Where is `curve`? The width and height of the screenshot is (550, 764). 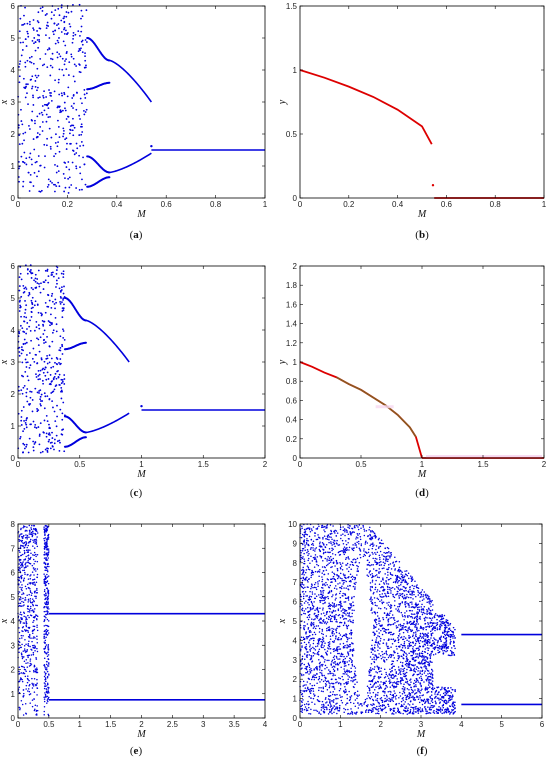
curve is located at coordinates (366, 107).